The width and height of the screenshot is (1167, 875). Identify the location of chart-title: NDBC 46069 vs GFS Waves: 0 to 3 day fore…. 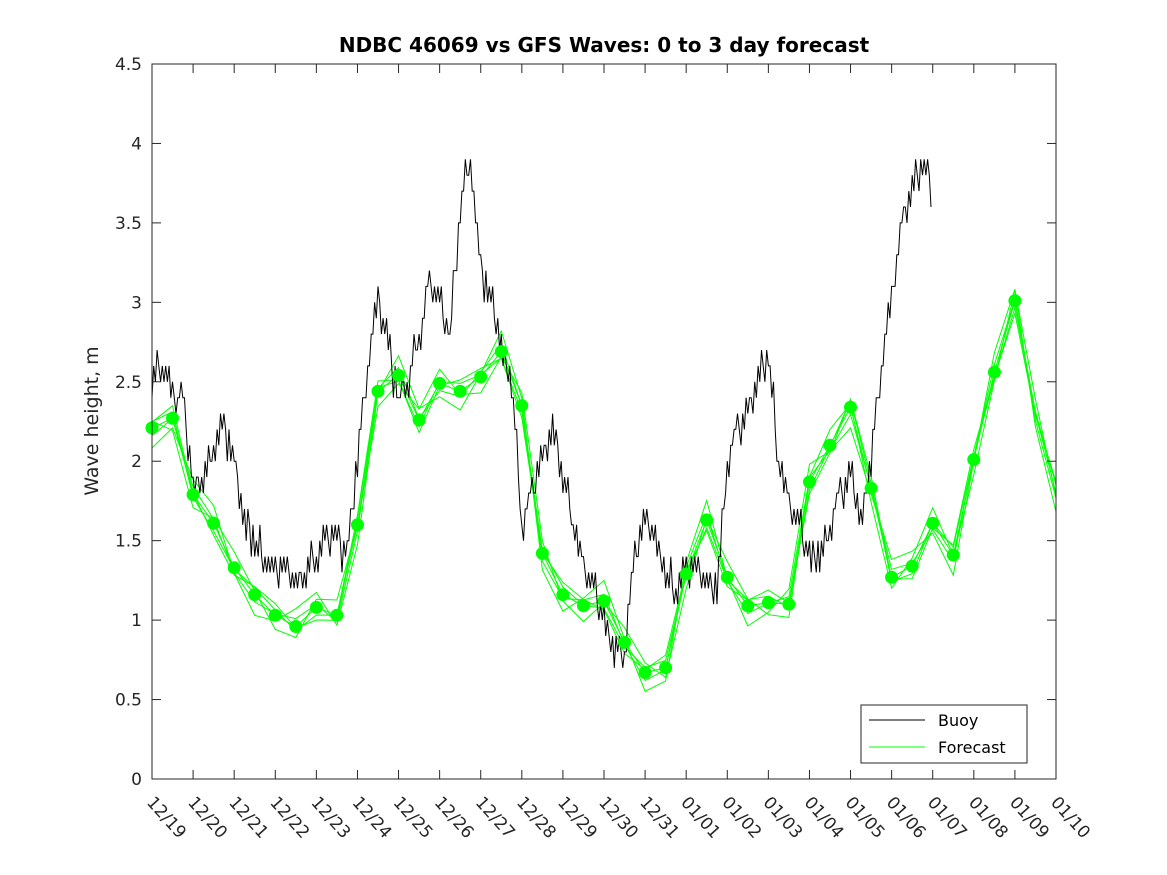
(604, 45).